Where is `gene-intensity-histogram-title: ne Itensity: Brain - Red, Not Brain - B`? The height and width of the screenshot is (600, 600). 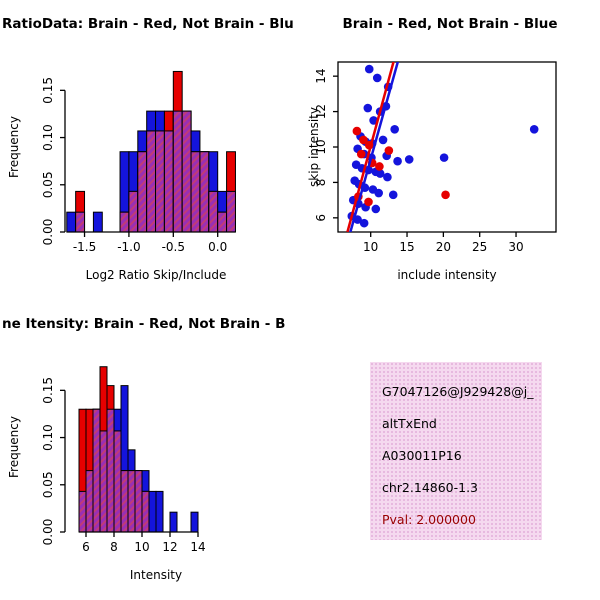
gene-intensity-histogram-title: ne Itensity: Brain - Red, Not Brain - B is located at coordinates (144, 324).